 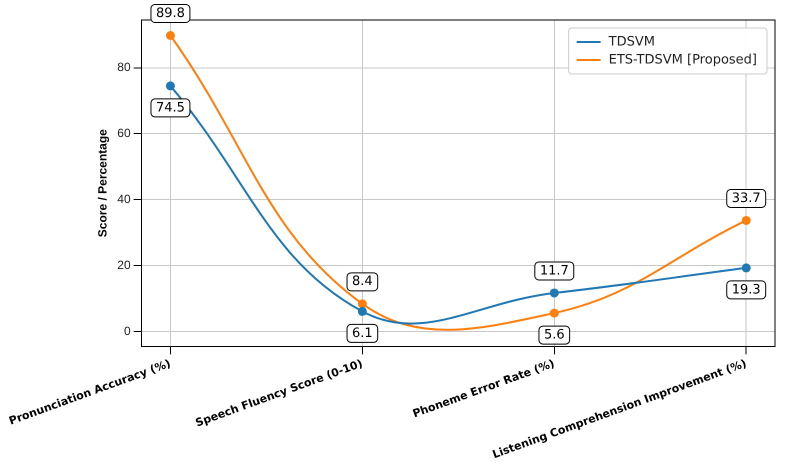 What do you see at coordinates (631, 42) in the screenshot?
I see `legend-label: TDSVM` at bounding box center [631, 42].